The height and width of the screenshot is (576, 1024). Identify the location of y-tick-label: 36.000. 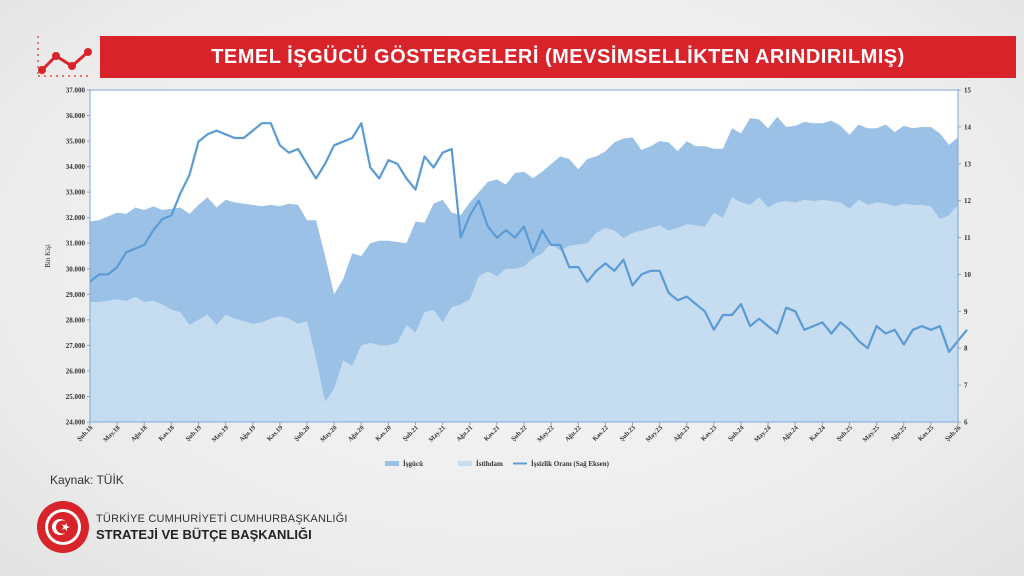
(76, 116).